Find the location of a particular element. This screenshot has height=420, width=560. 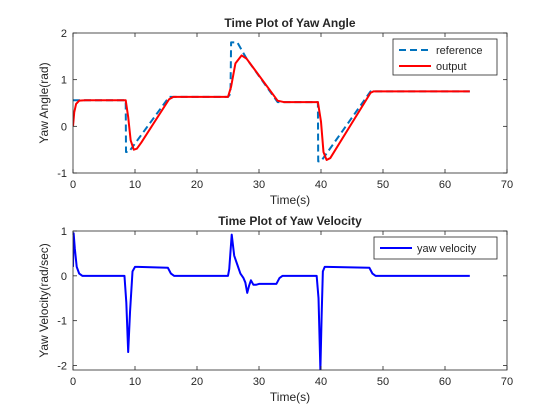

legend-label-yaw-velocity: yaw velocity is located at coordinates (447, 249).